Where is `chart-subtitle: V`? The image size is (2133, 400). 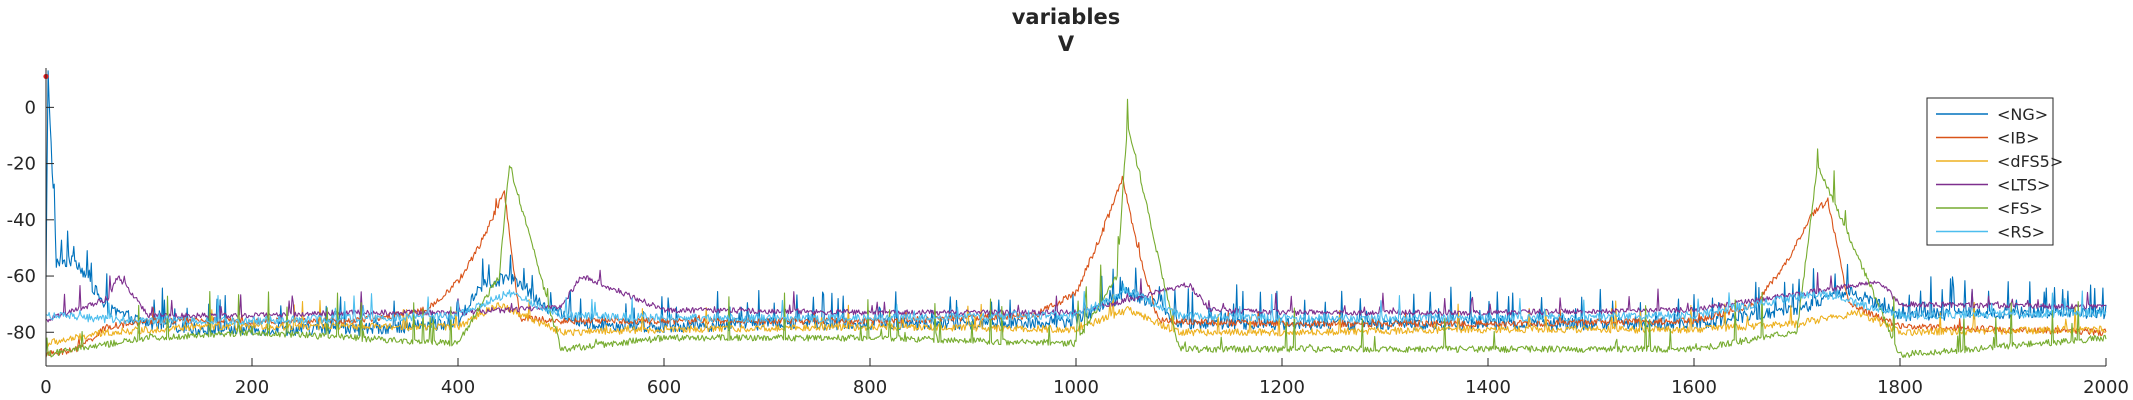
chart-subtitle: V is located at coordinates (1066, 44).